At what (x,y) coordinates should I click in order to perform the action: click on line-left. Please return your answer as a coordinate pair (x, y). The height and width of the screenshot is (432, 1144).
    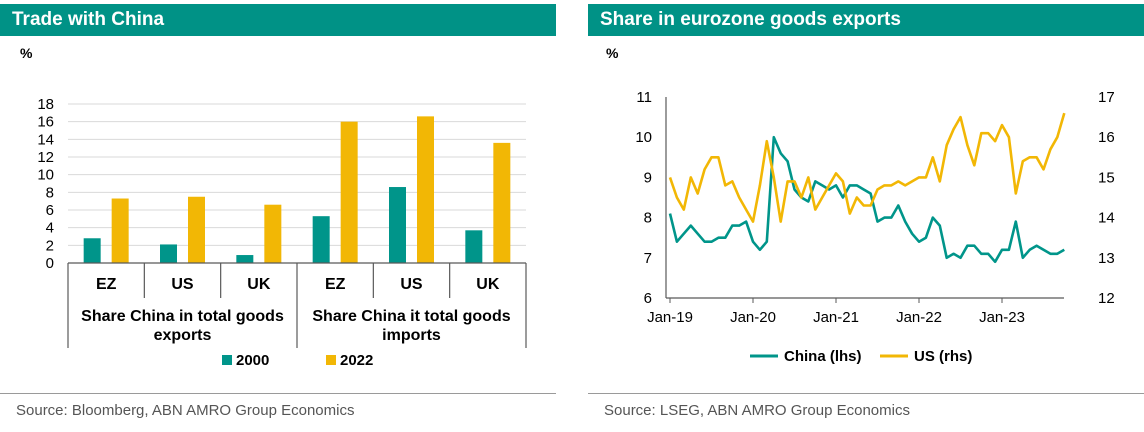
    Looking at the image, I should click on (866, 199).